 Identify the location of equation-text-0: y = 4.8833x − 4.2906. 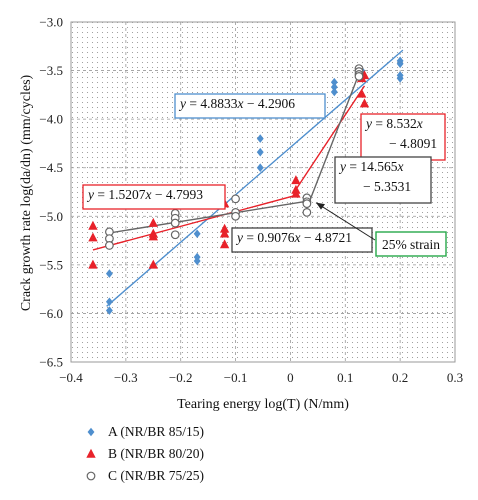
(236, 103).